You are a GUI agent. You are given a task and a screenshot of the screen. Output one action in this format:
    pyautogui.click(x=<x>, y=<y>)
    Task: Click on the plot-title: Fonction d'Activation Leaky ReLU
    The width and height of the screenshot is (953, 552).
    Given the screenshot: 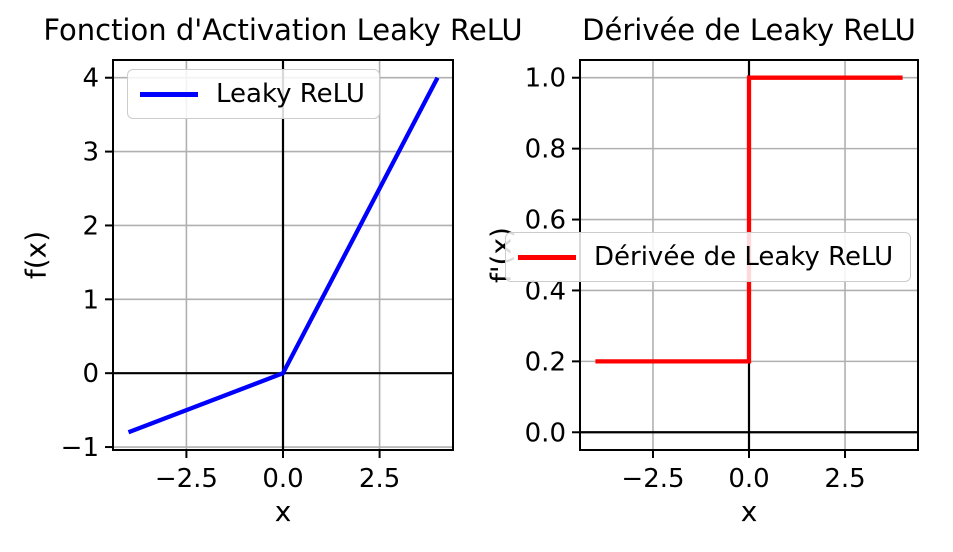 What is the action you would take?
    pyautogui.click(x=283, y=30)
    